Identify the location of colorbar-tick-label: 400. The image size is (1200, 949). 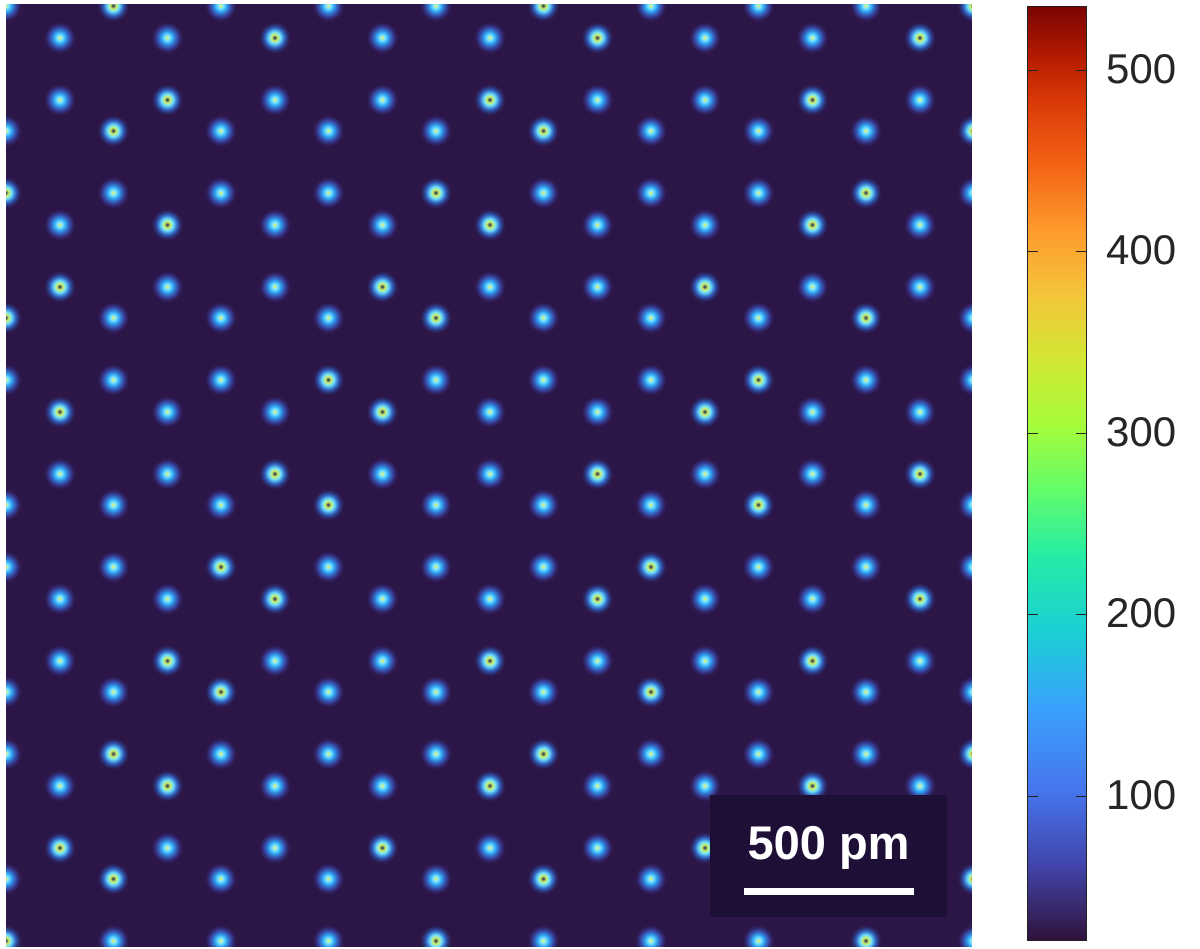
(1141, 250).